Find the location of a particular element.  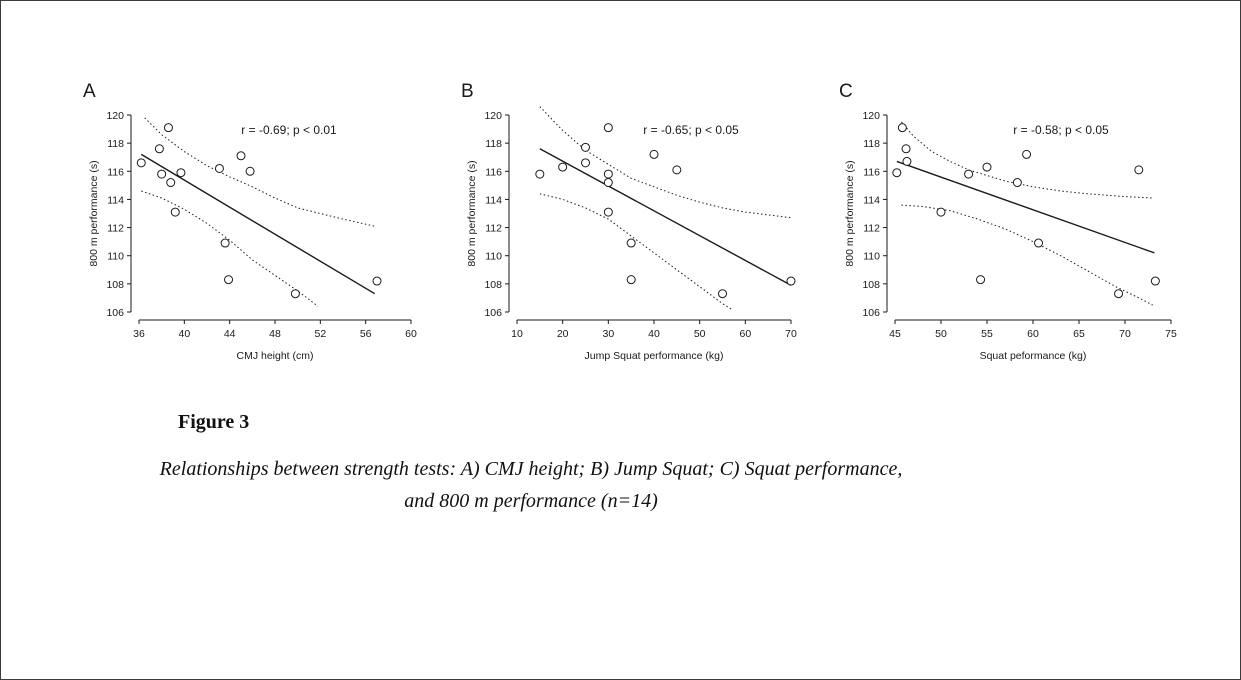

panel-b-x-tick-label: 60 is located at coordinates (745, 334).